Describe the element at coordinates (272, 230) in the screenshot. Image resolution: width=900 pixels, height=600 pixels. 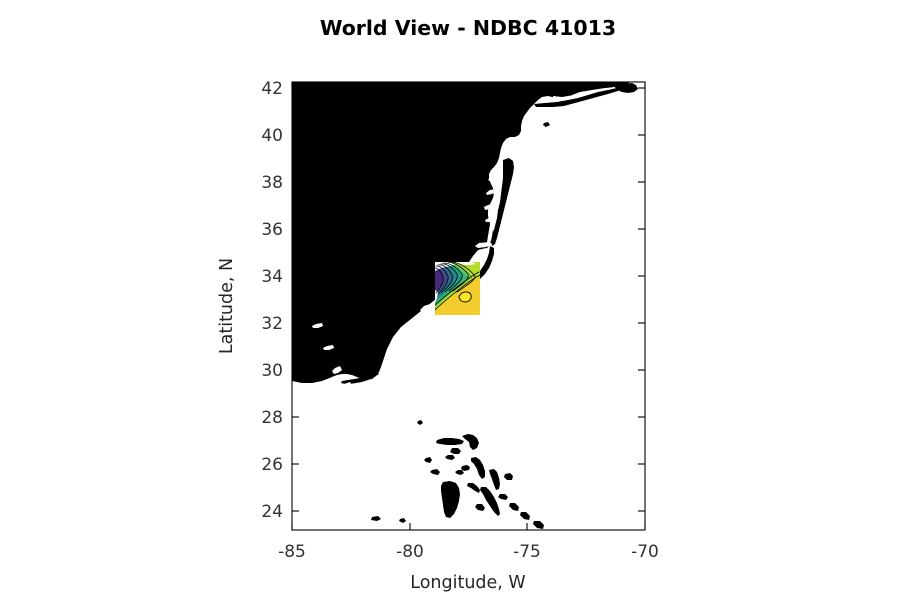
I see `y-tick-label-36: 36` at that location.